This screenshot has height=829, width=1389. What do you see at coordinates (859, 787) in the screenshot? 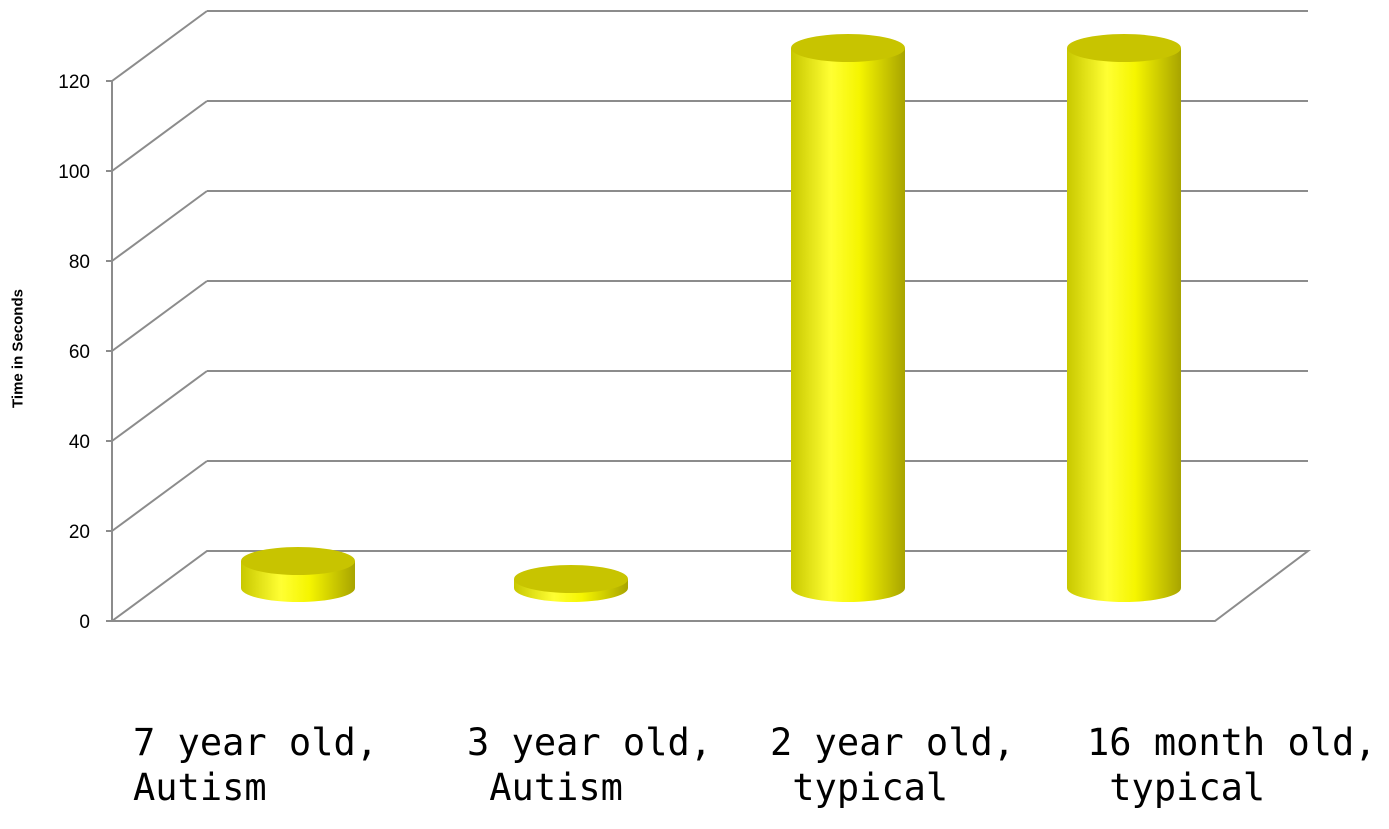
I see `category-label-2-line2: typical` at bounding box center [859, 787].